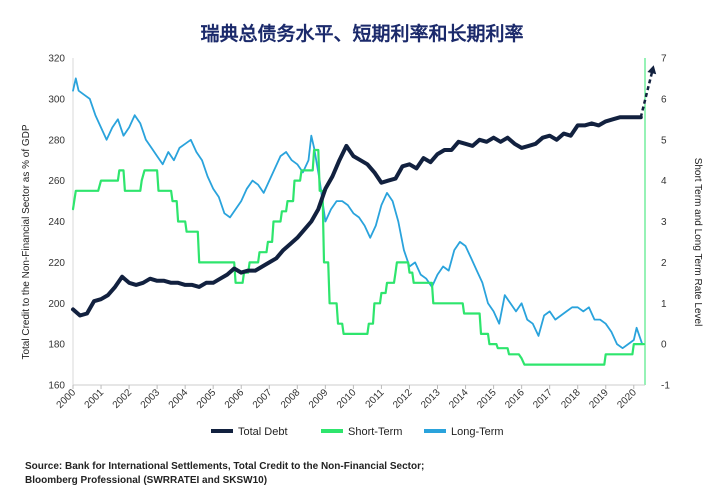 Image resolution: width=720 pixels, height=500 pixels. Describe the element at coordinates (291, 399) in the screenshot. I see `x-tick-label: 2008` at that location.